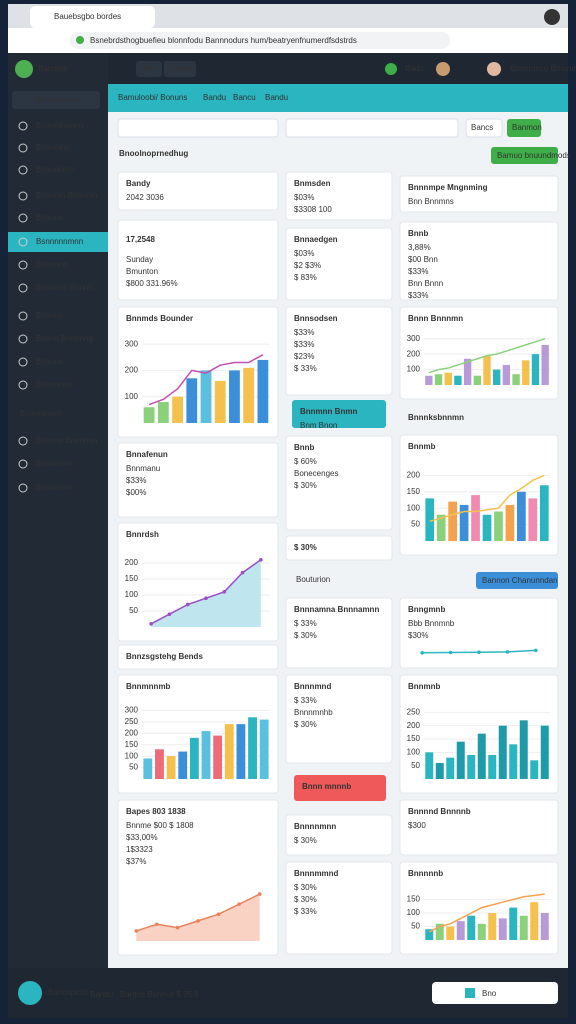 This screenshot has width=576, height=1024. I want to click on area, so click(198, 917).